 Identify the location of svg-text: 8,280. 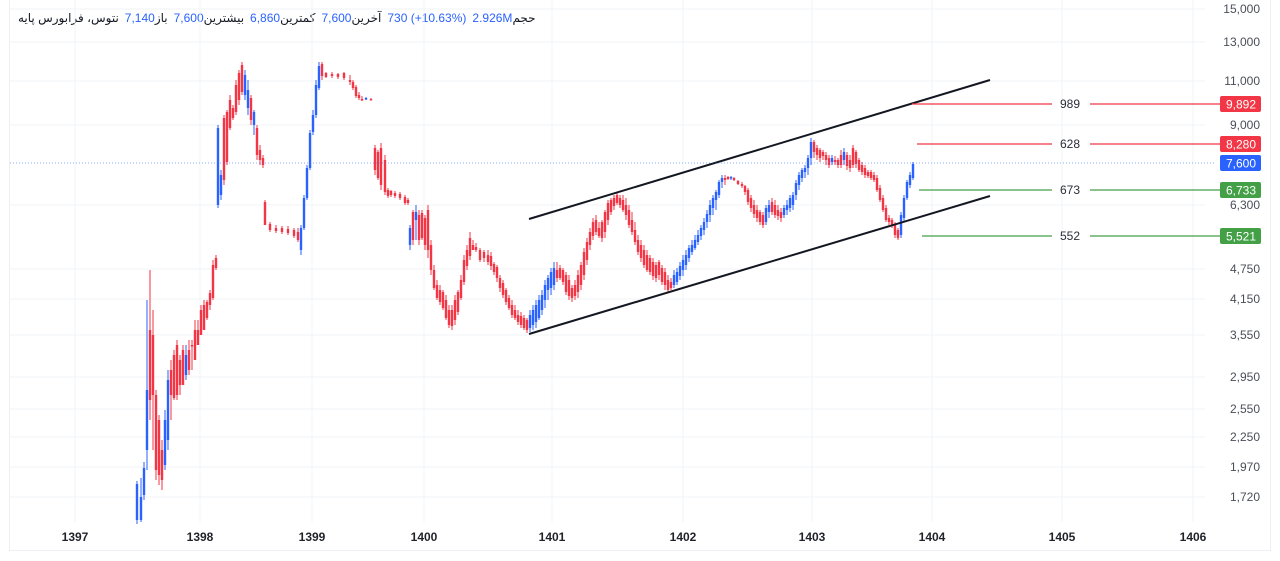
(1241, 145).